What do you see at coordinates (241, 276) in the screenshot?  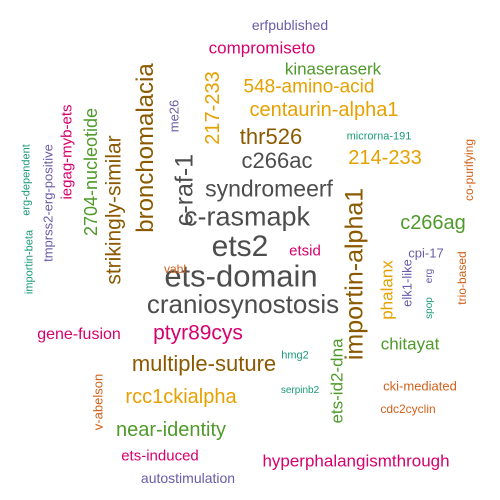 I see `cloud-word: ets-domain` at bounding box center [241, 276].